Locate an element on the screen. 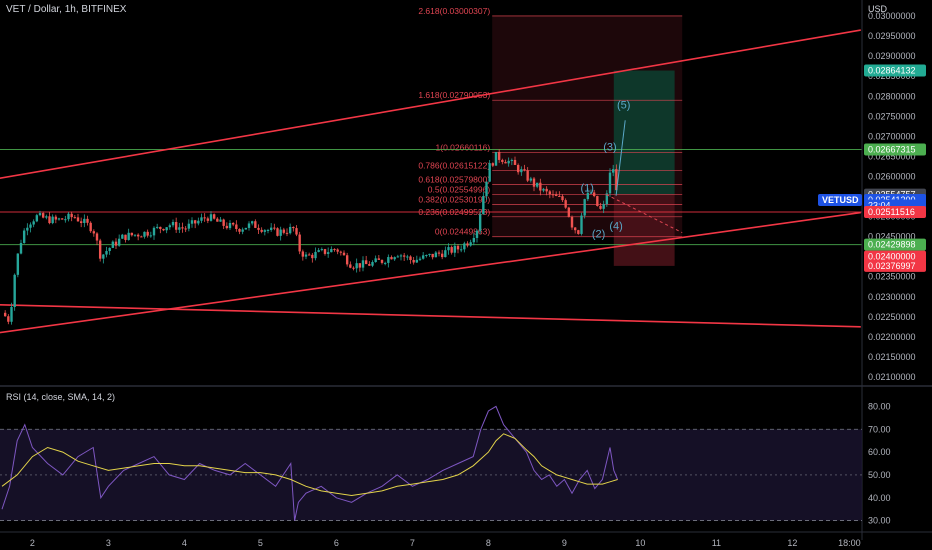 This screenshot has width=932, height=550. time-tick-label: 18:00 is located at coordinates (849, 543).